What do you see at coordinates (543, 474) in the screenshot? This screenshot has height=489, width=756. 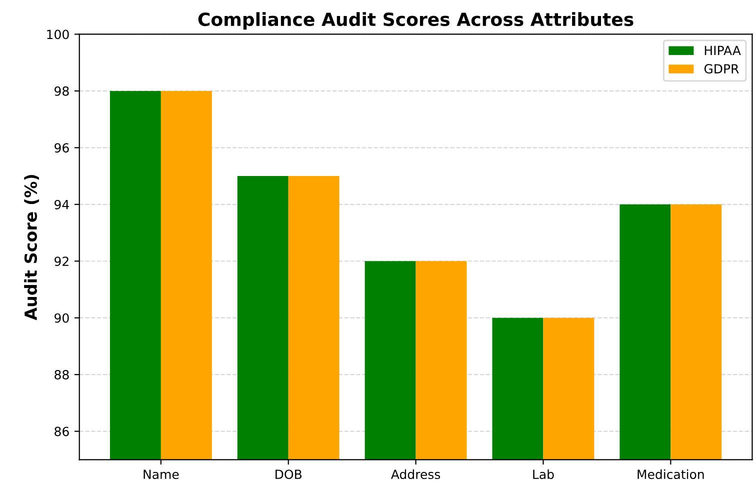 I see `x-tick-label: Lab` at bounding box center [543, 474].